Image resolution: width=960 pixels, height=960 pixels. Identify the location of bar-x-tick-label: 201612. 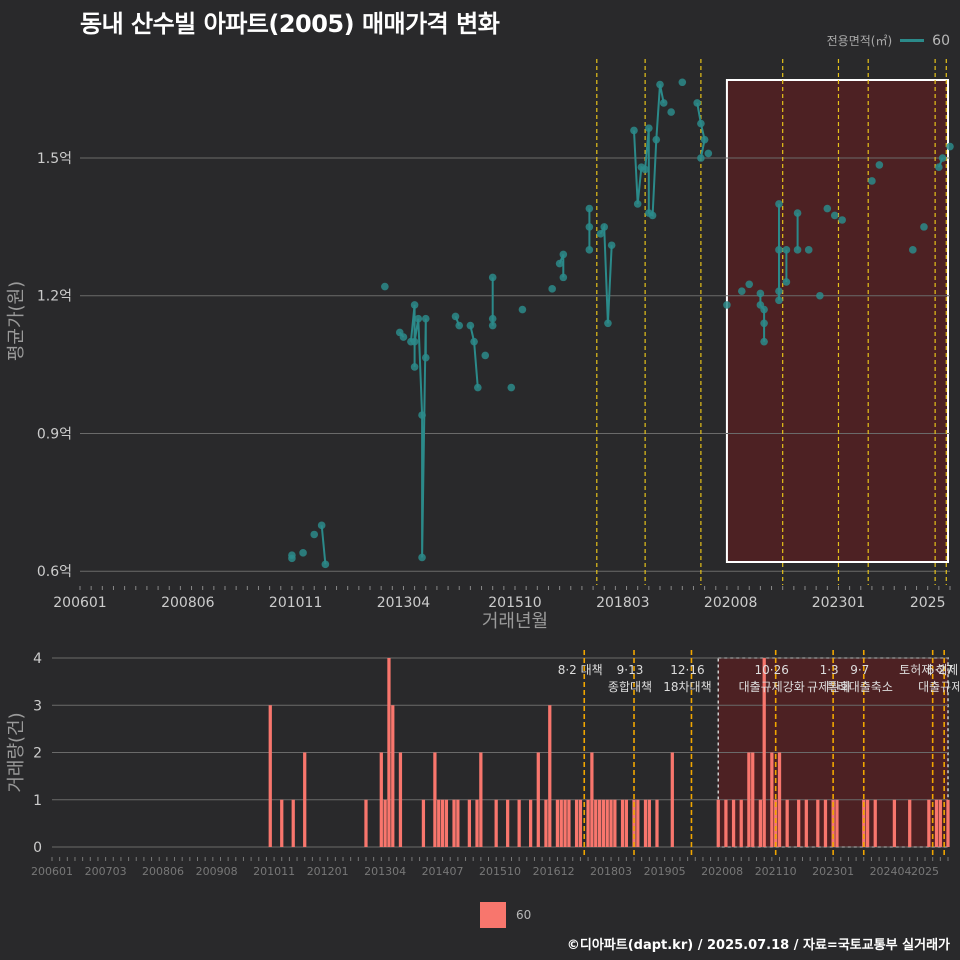
(554, 871).